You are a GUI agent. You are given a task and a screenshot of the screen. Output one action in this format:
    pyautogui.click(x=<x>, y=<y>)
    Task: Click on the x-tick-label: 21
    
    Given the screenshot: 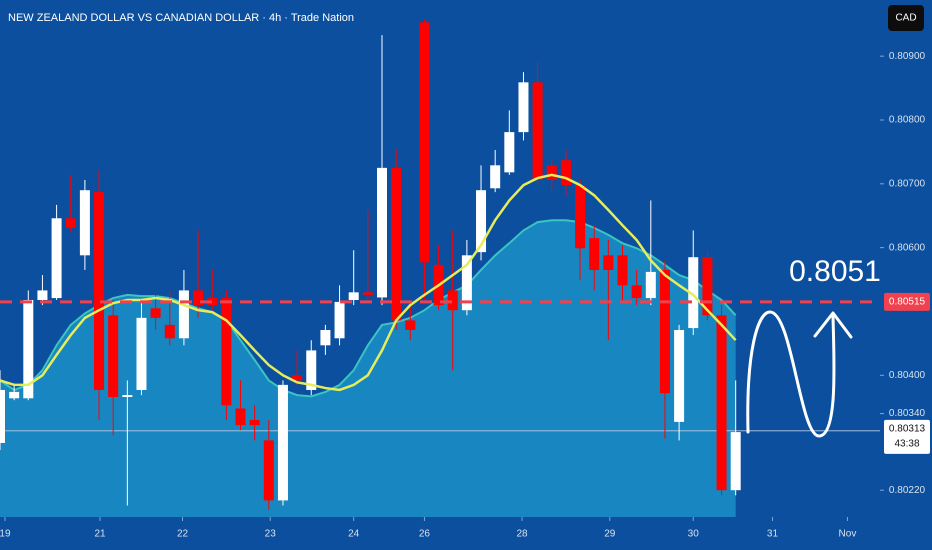 What is the action you would take?
    pyautogui.click(x=100, y=534)
    